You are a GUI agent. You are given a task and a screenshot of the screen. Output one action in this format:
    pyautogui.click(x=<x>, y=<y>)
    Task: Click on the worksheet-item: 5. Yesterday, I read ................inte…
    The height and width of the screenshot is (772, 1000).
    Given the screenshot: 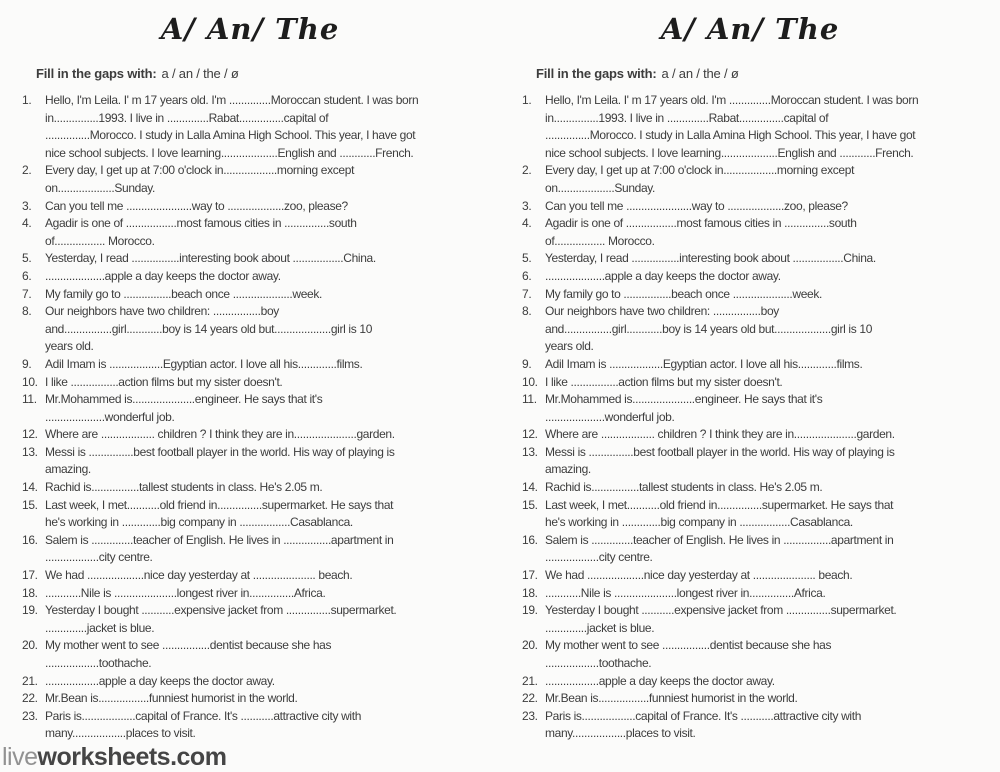 What is the action you would take?
    pyautogui.click(x=761, y=259)
    